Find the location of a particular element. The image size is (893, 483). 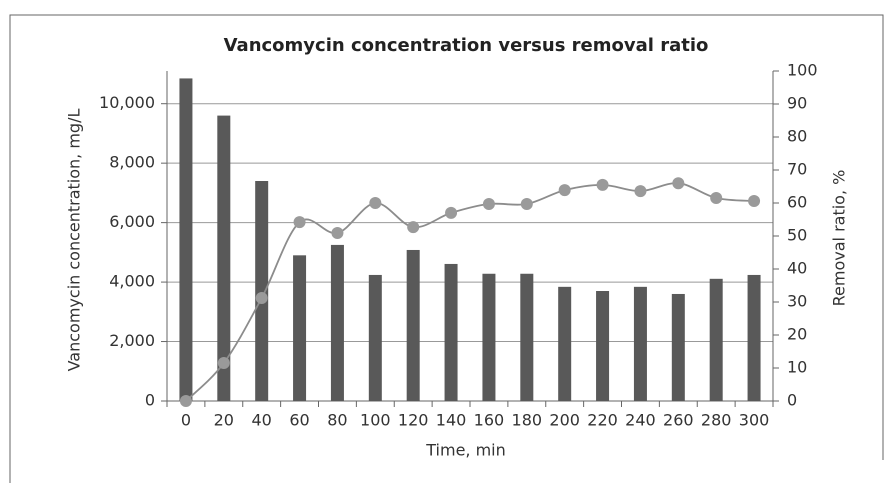

x-tick-label: 220 is located at coordinates (602, 420).